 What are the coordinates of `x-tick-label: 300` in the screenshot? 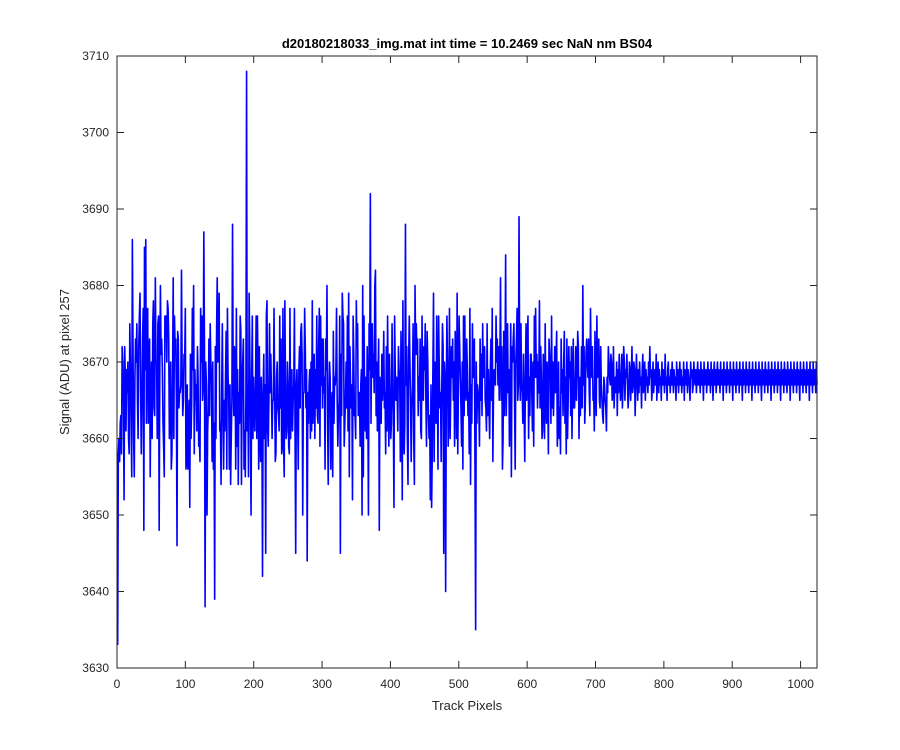 It's located at (322, 684).